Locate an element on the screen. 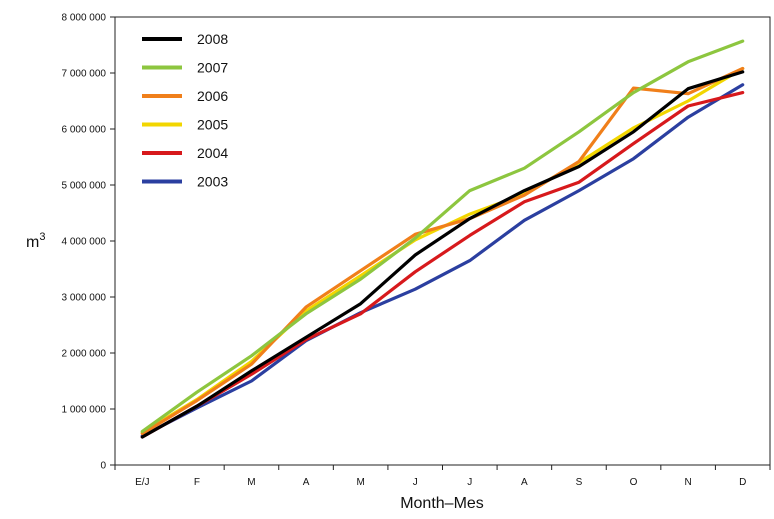 This screenshot has height=519, width=774. x-tick-label: N is located at coordinates (688, 482).